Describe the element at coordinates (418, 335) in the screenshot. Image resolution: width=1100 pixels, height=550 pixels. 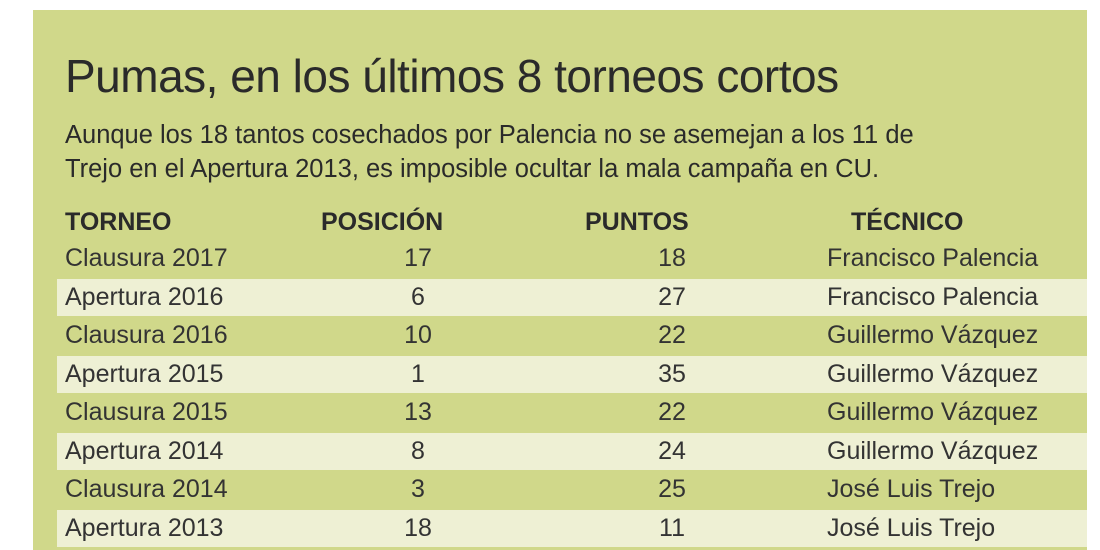
I see `cell-posicion: 10` at that location.